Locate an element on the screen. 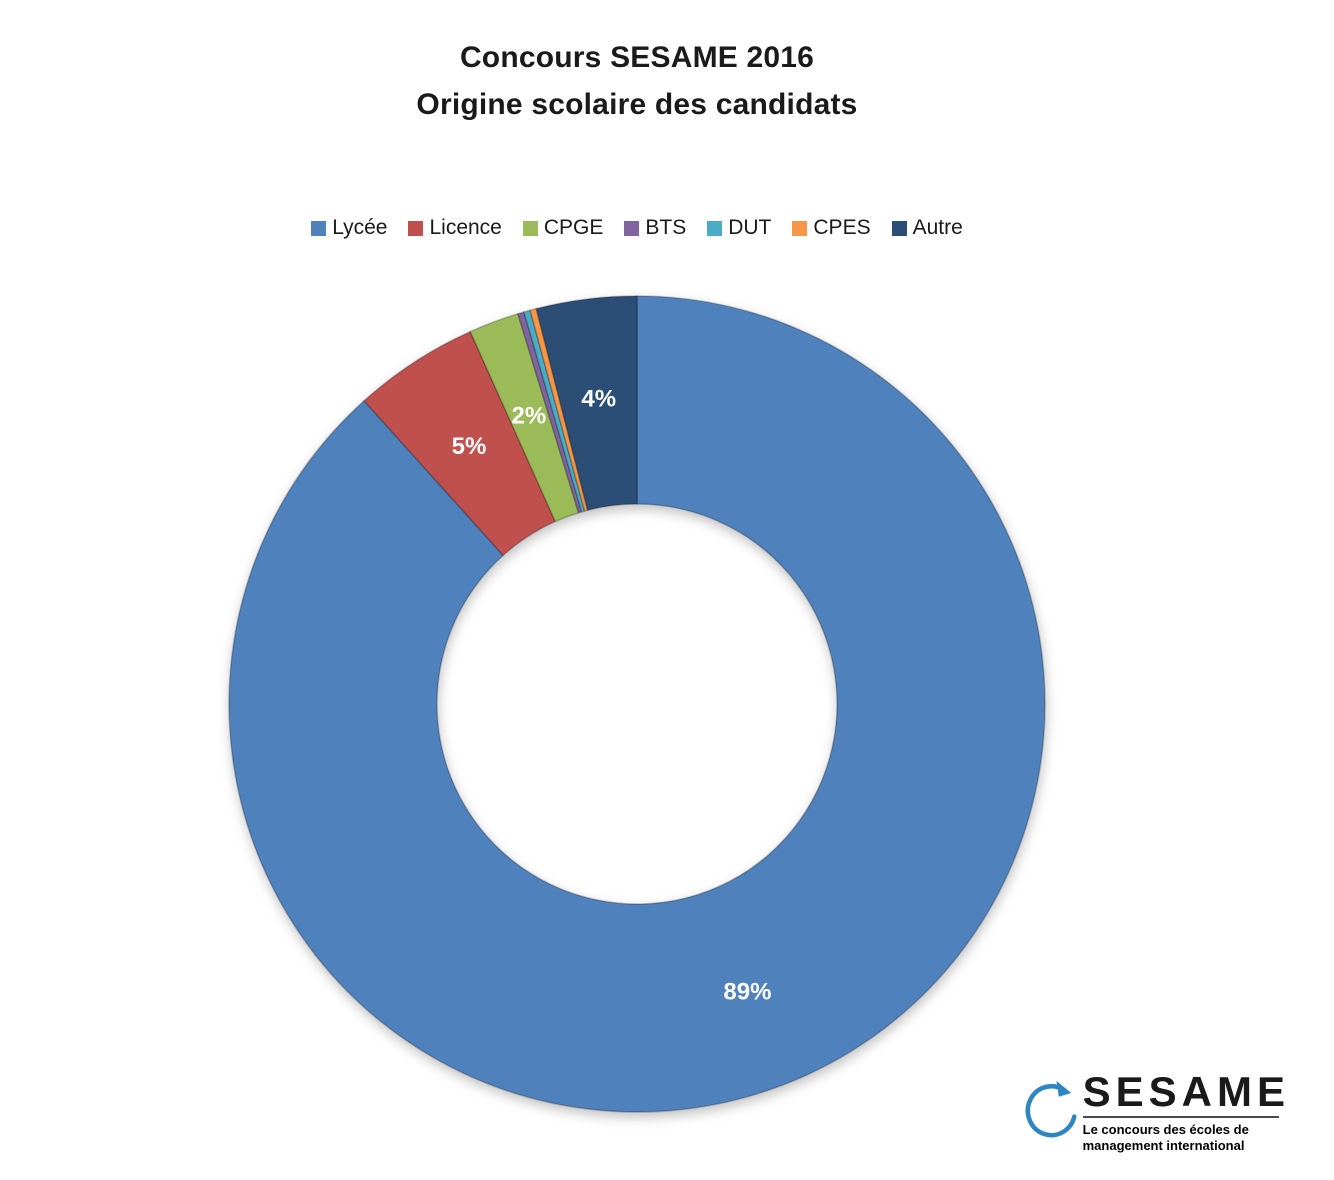  legend-swatch-dut is located at coordinates (715, 228).